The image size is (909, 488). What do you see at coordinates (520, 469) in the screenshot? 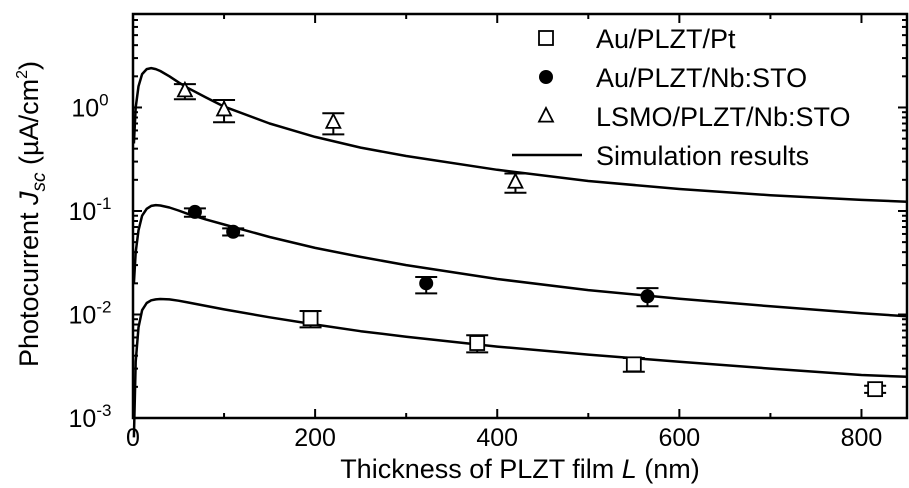
I see `x-axis-label: Thickness of PLZT film L (nm)` at bounding box center [520, 469].